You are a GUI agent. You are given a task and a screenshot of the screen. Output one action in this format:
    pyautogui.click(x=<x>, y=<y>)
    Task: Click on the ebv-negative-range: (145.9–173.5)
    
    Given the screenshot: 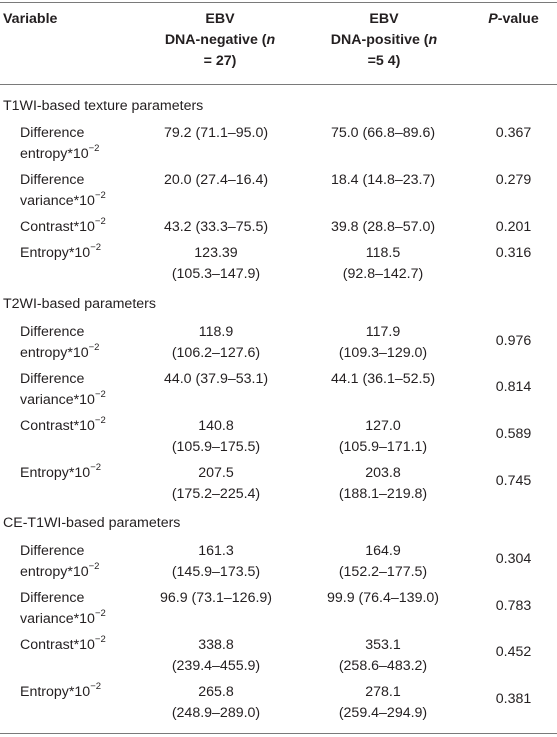 What is the action you would take?
    pyautogui.click(x=216, y=572)
    